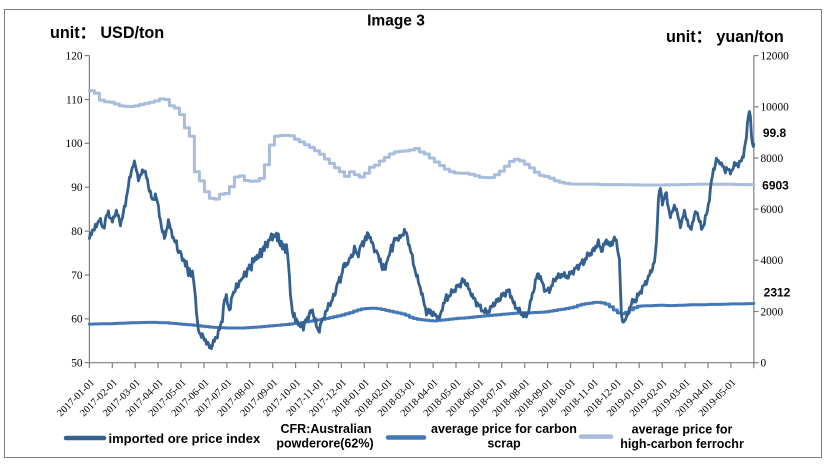 The image size is (827, 467). What do you see at coordinates (772, 312) in the screenshot?
I see `svg-text: 2000` at bounding box center [772, 312].